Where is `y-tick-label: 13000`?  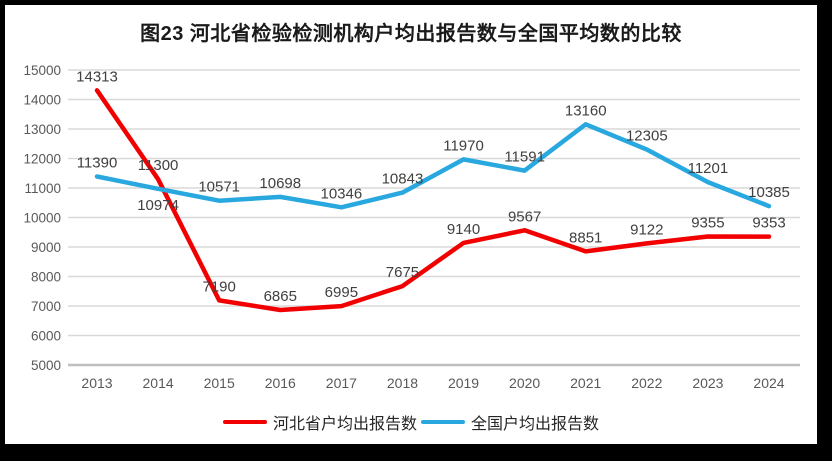
y-tick-label: 13000 is located at coordinates (42, 129).